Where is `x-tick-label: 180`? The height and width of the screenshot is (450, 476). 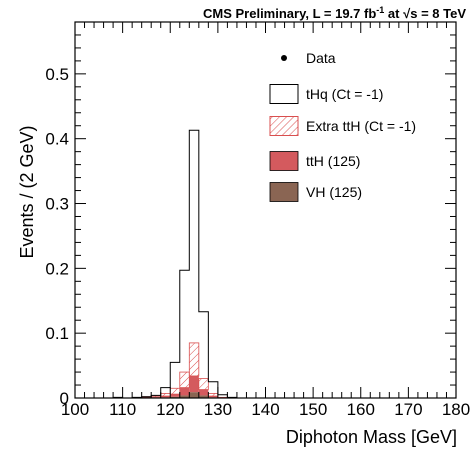 x-tick-label: 180 is located at coordinates (456, 409).